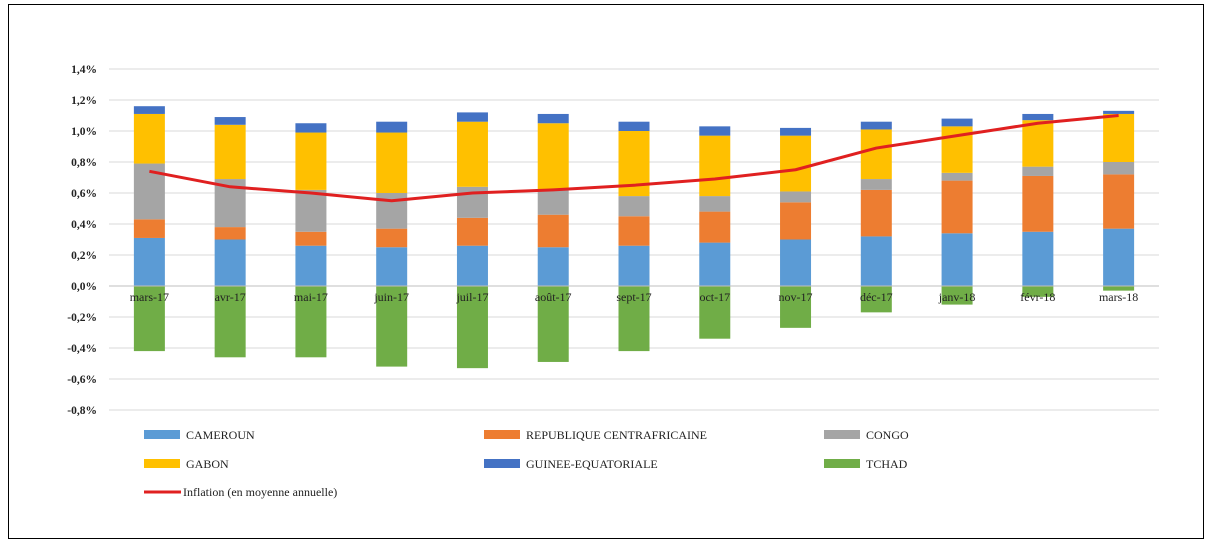 This screenshot has height=539, width=1209. I want to click on legend-label: REPUBLIQUE CENTRAFRICAINE, so click(616, 435).